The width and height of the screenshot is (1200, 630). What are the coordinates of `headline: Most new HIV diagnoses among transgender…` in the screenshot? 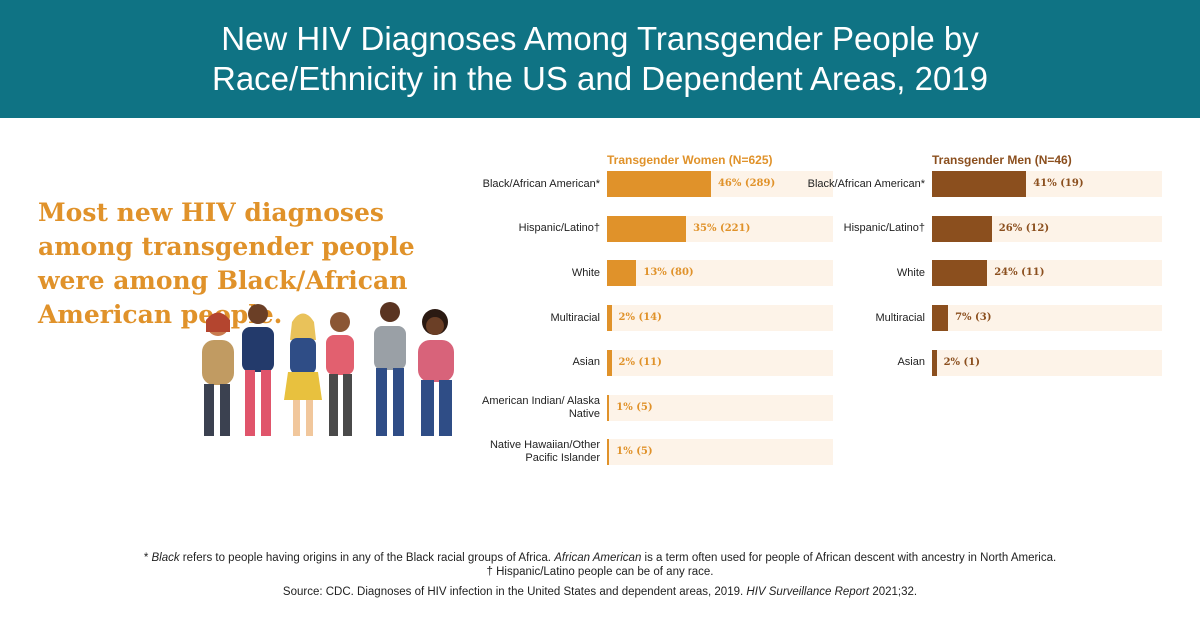 It's located at (226, 263).